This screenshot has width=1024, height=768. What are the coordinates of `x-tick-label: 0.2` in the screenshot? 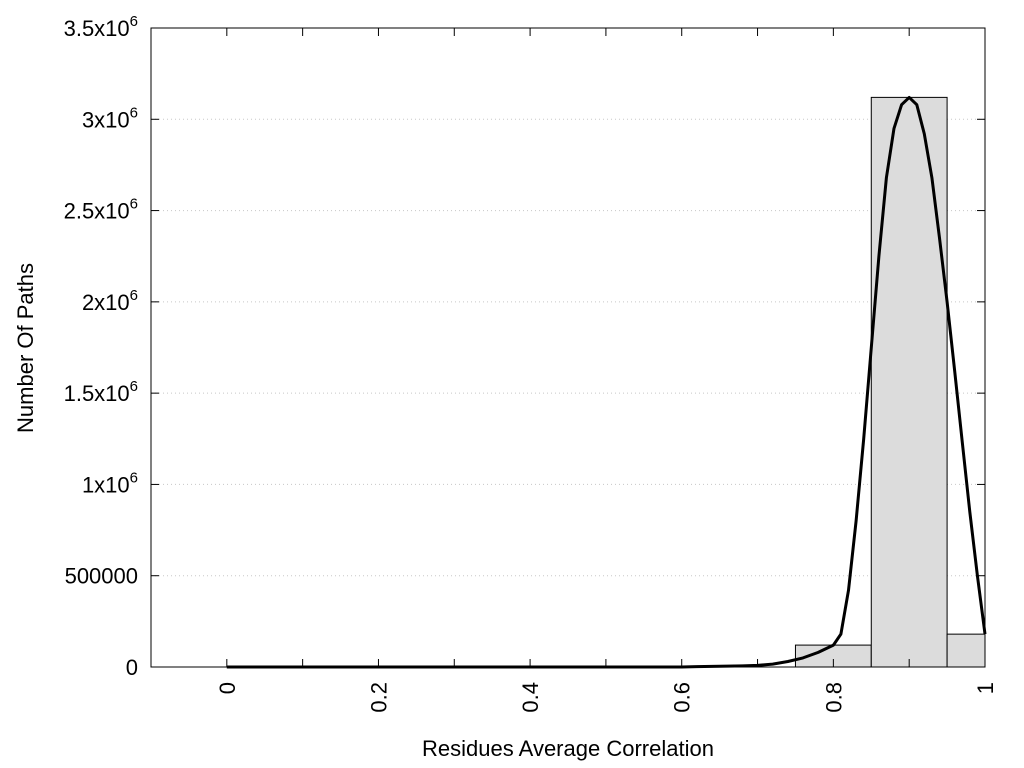 It's located at (378, 697).